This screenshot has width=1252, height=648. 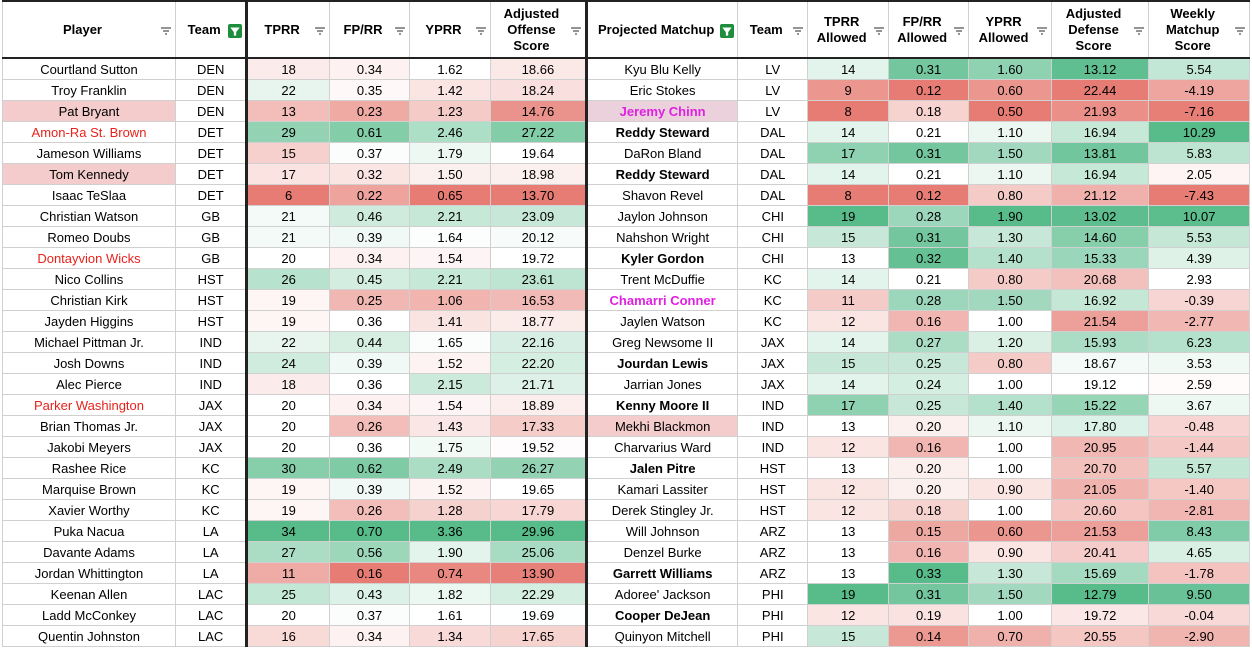 I want to click on player-cell: Davante Adams, so click(x=89, y=552).